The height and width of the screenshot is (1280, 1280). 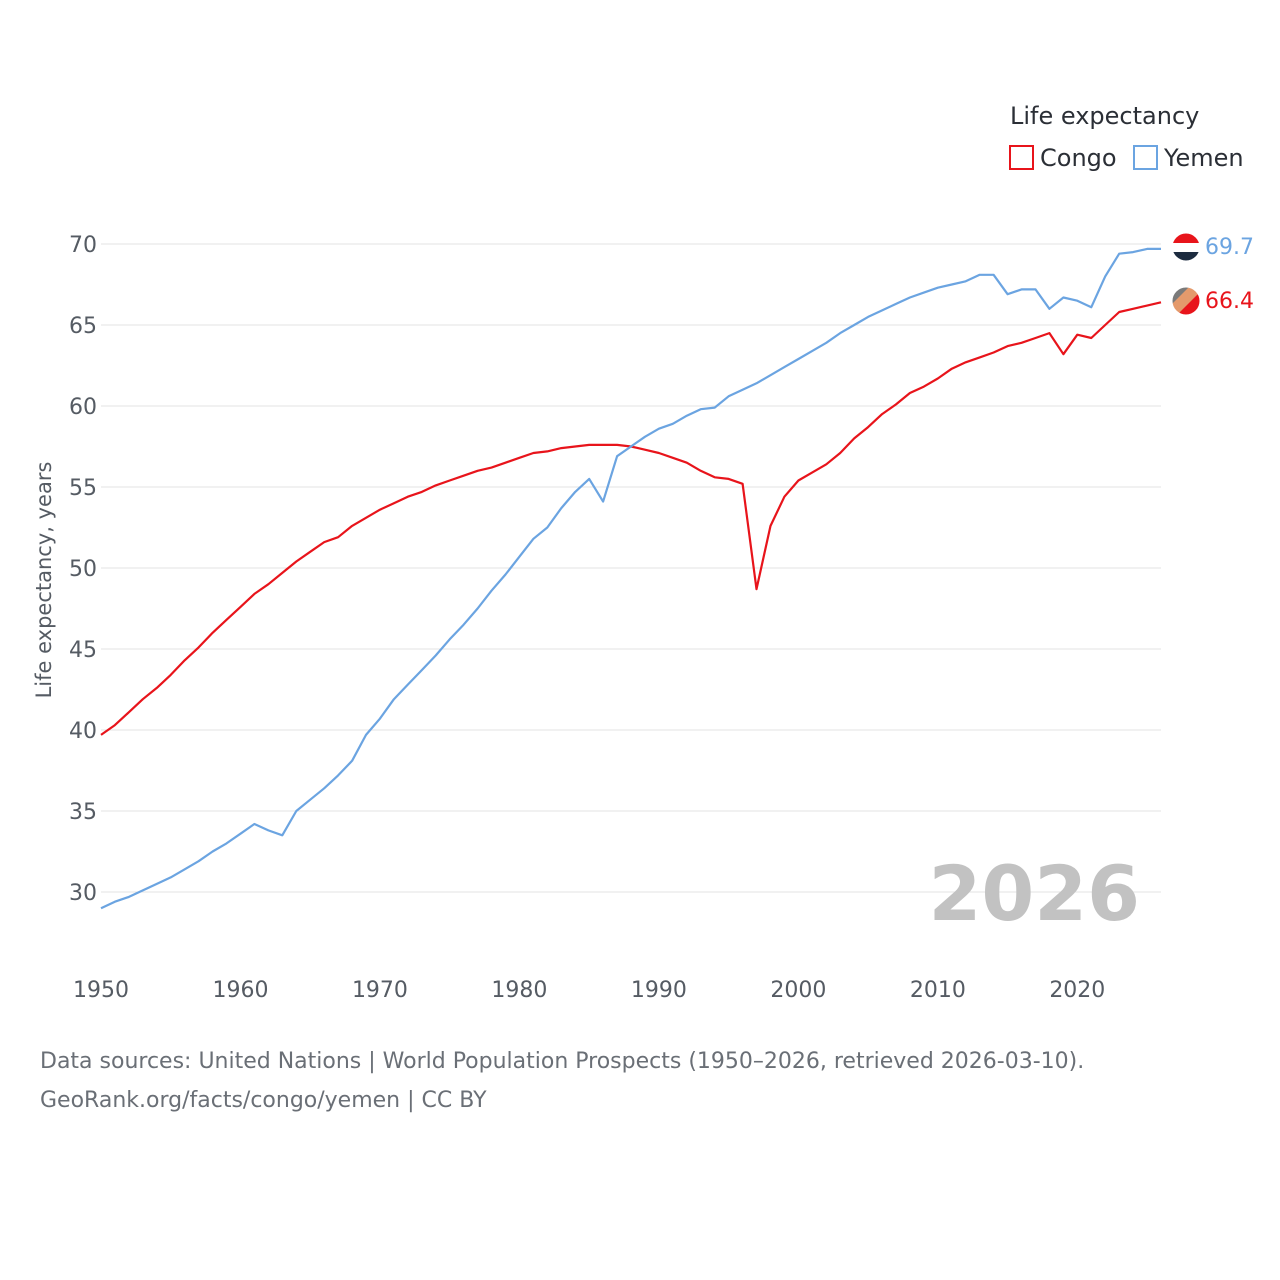 I want to click on y-tick-label: 45, so click(x=83, y=650).